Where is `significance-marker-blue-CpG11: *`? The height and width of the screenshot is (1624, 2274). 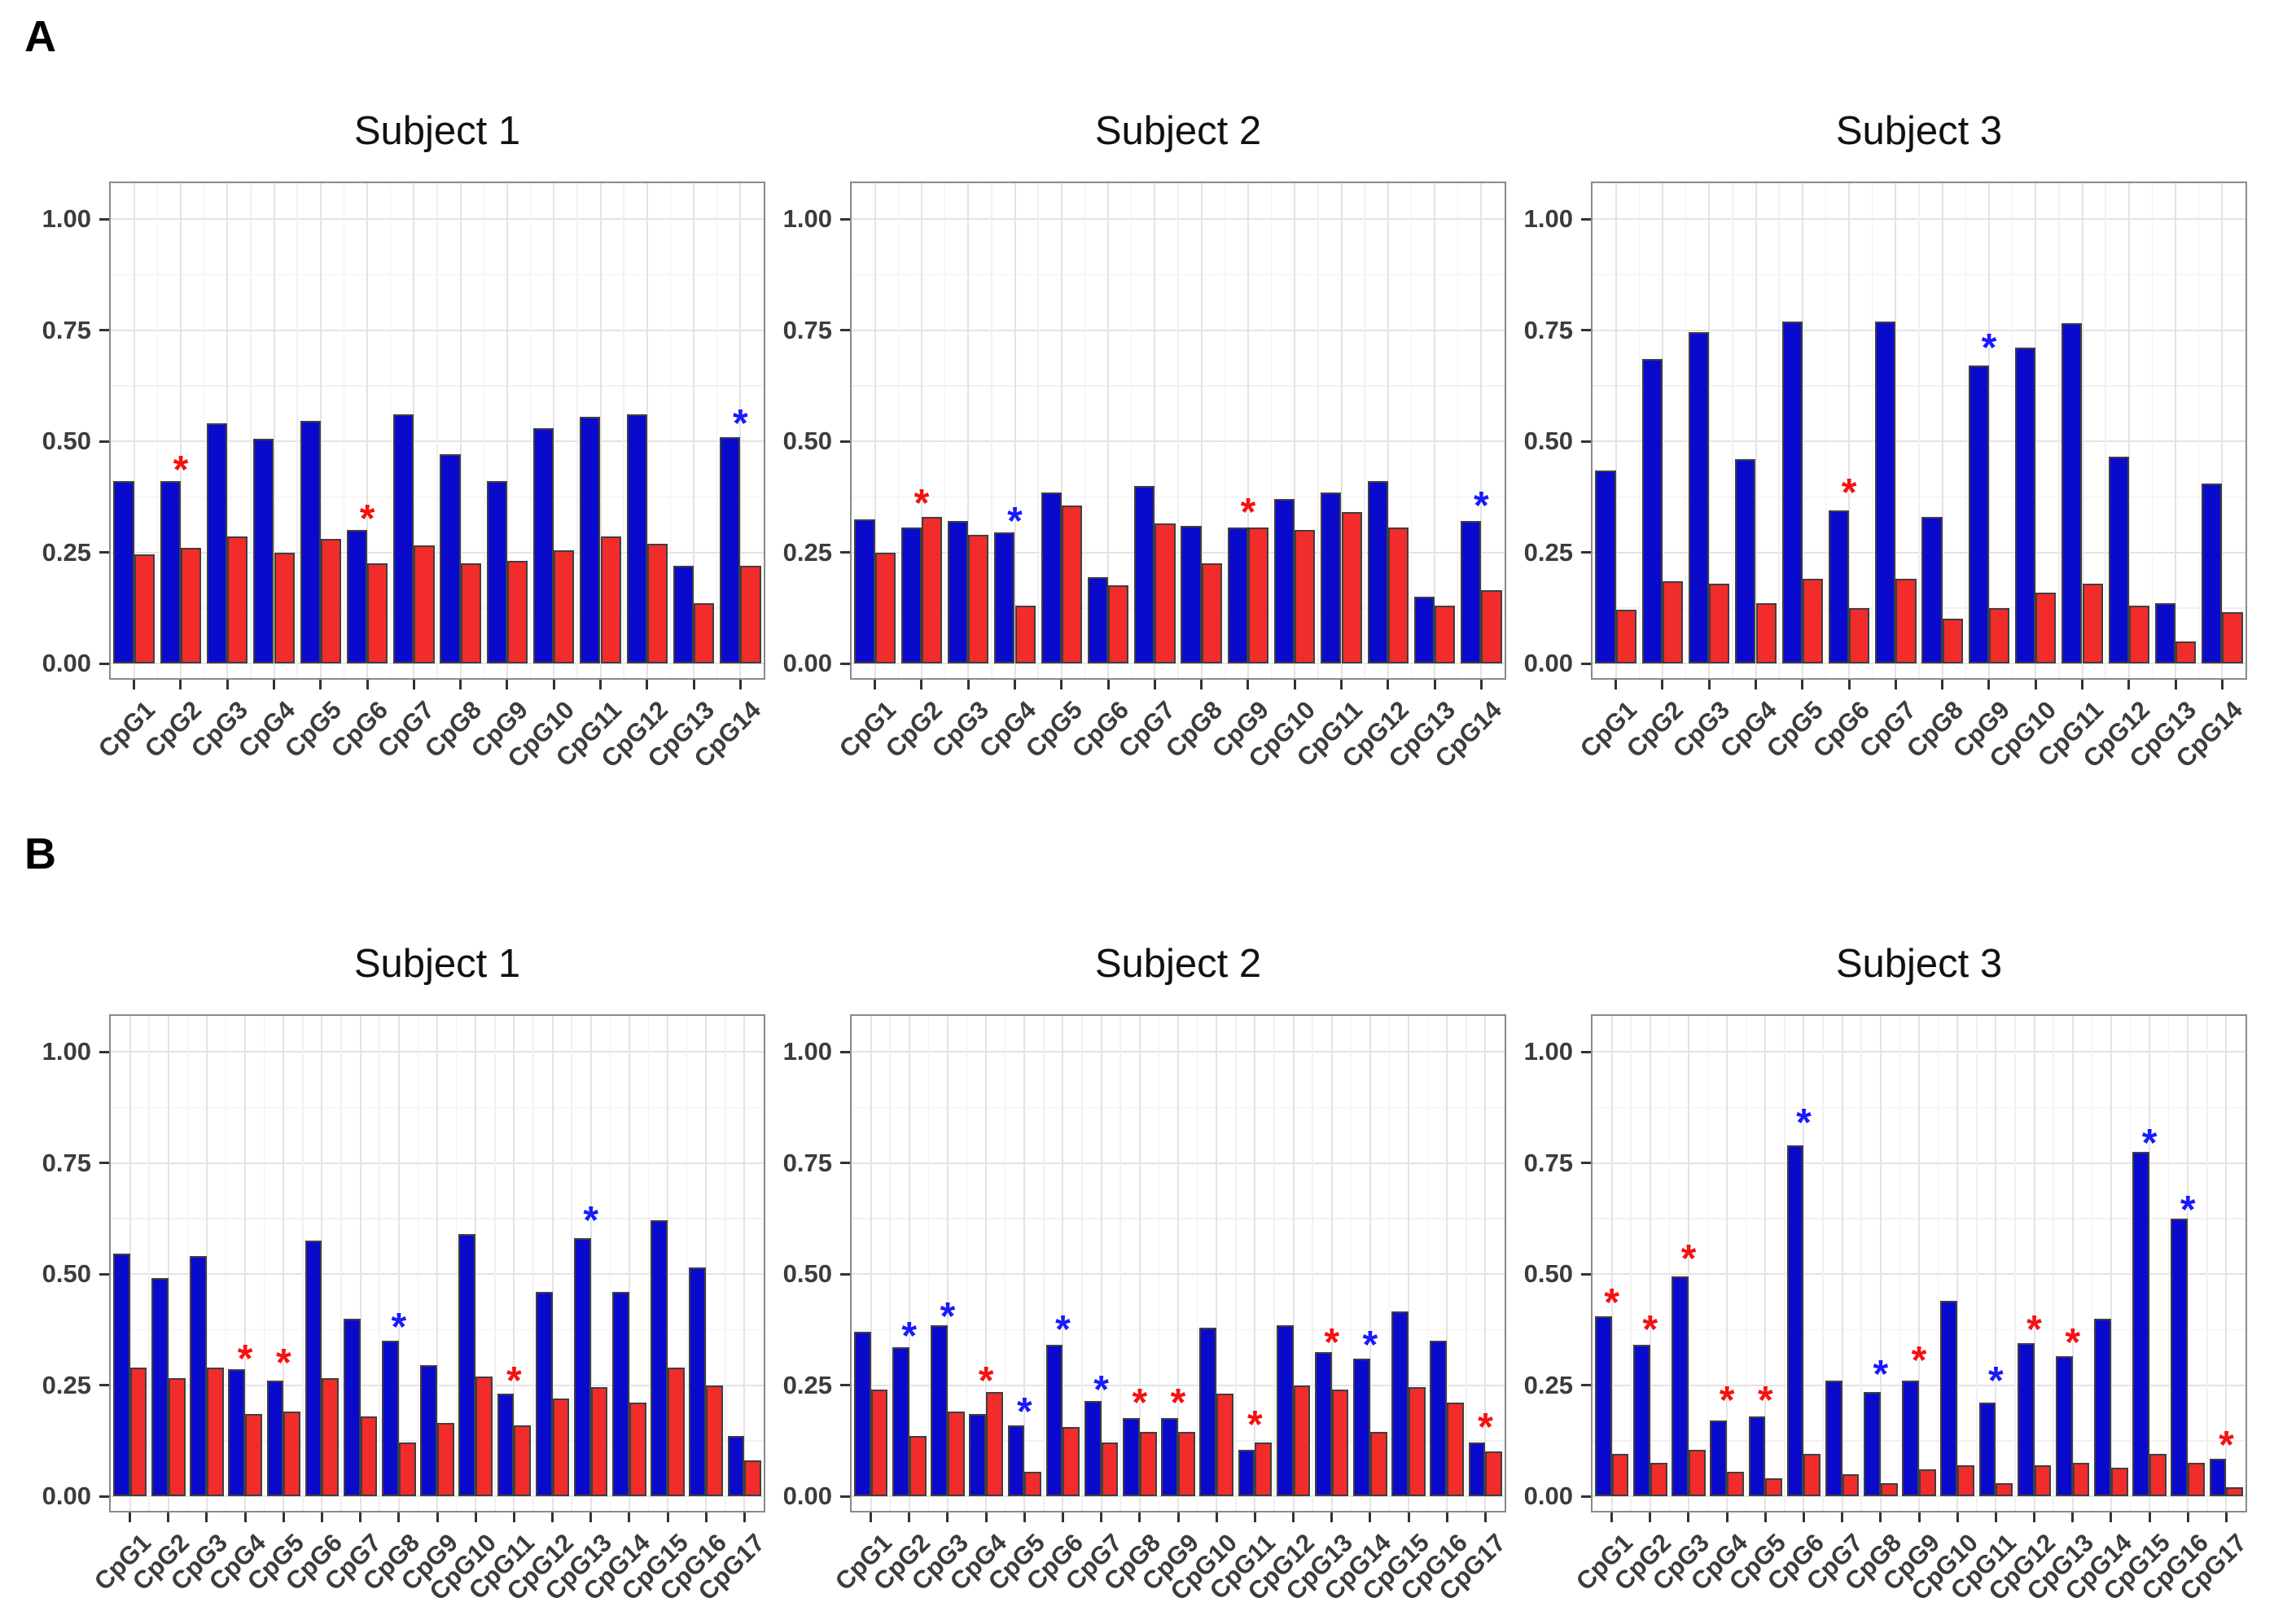
significance-marker-blue-CpG11: * is located at coordinates (1996, 1381).